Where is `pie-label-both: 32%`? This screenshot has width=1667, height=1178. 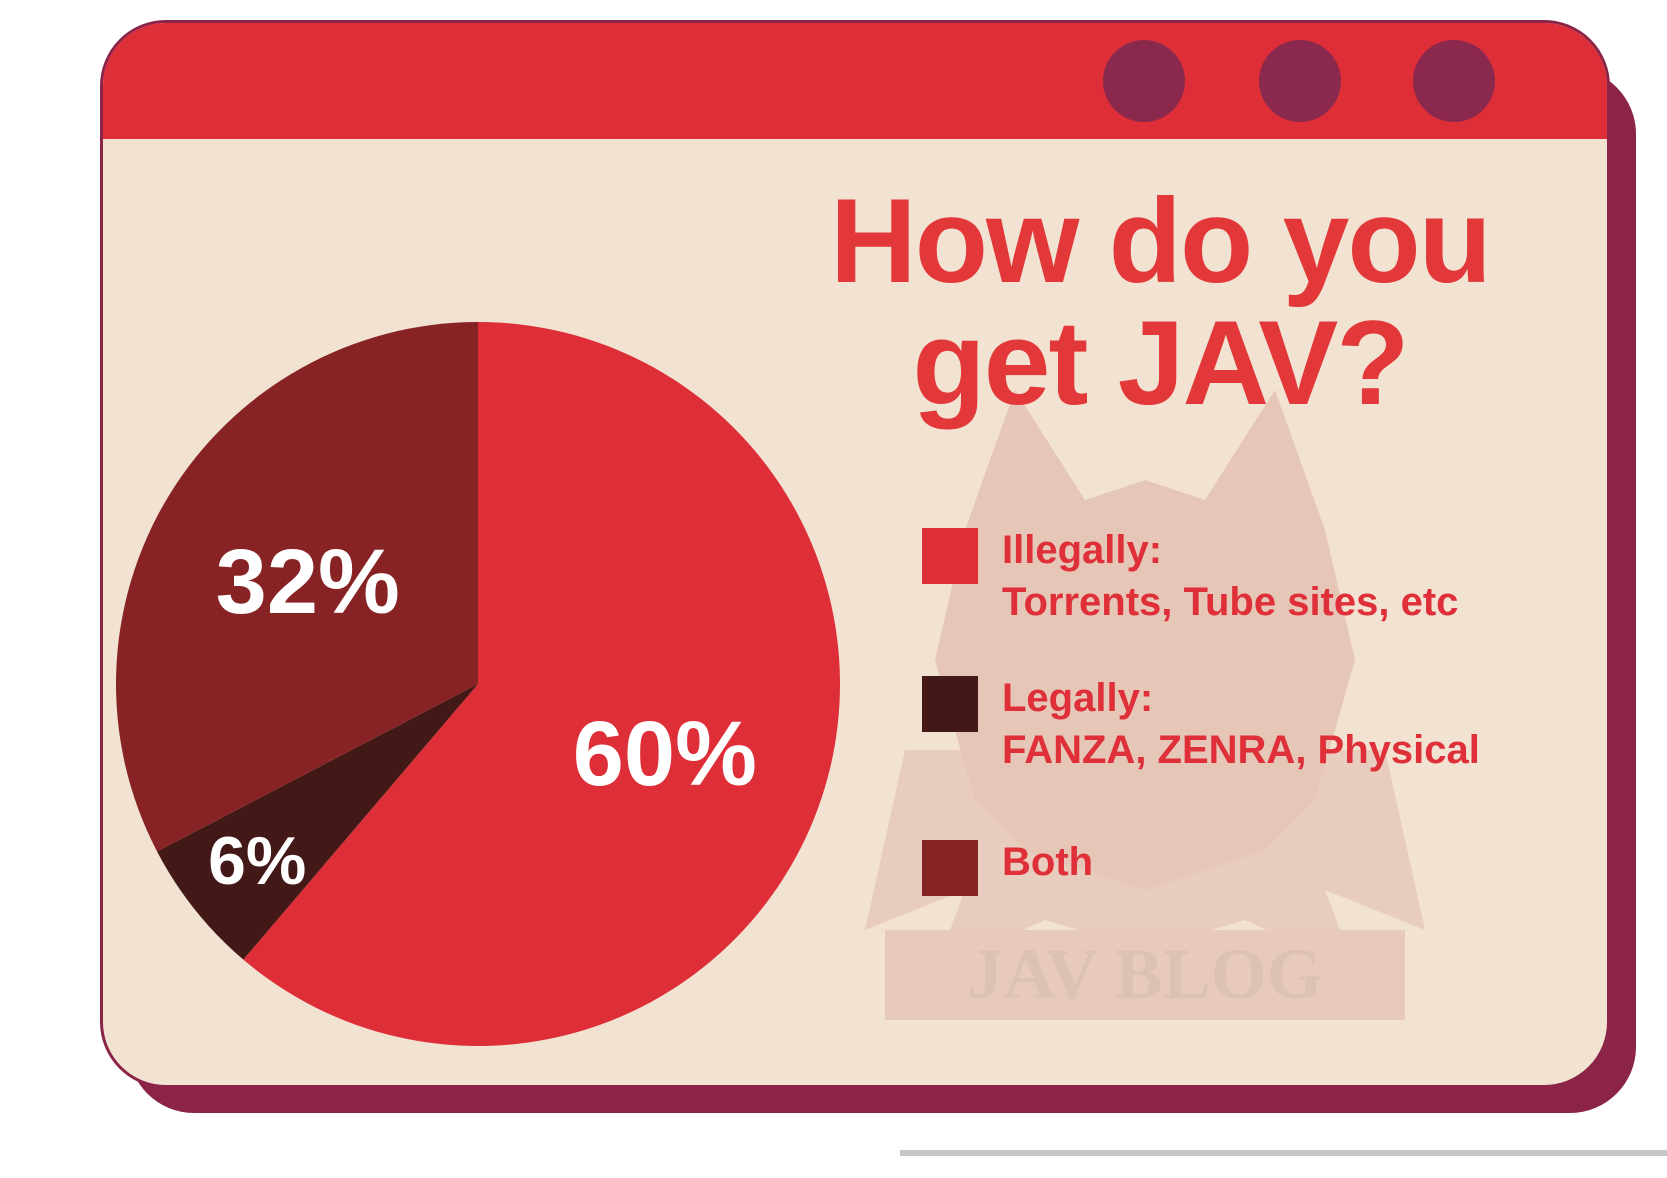 pie-label-both: 32% is located at coordinates (308, 582).